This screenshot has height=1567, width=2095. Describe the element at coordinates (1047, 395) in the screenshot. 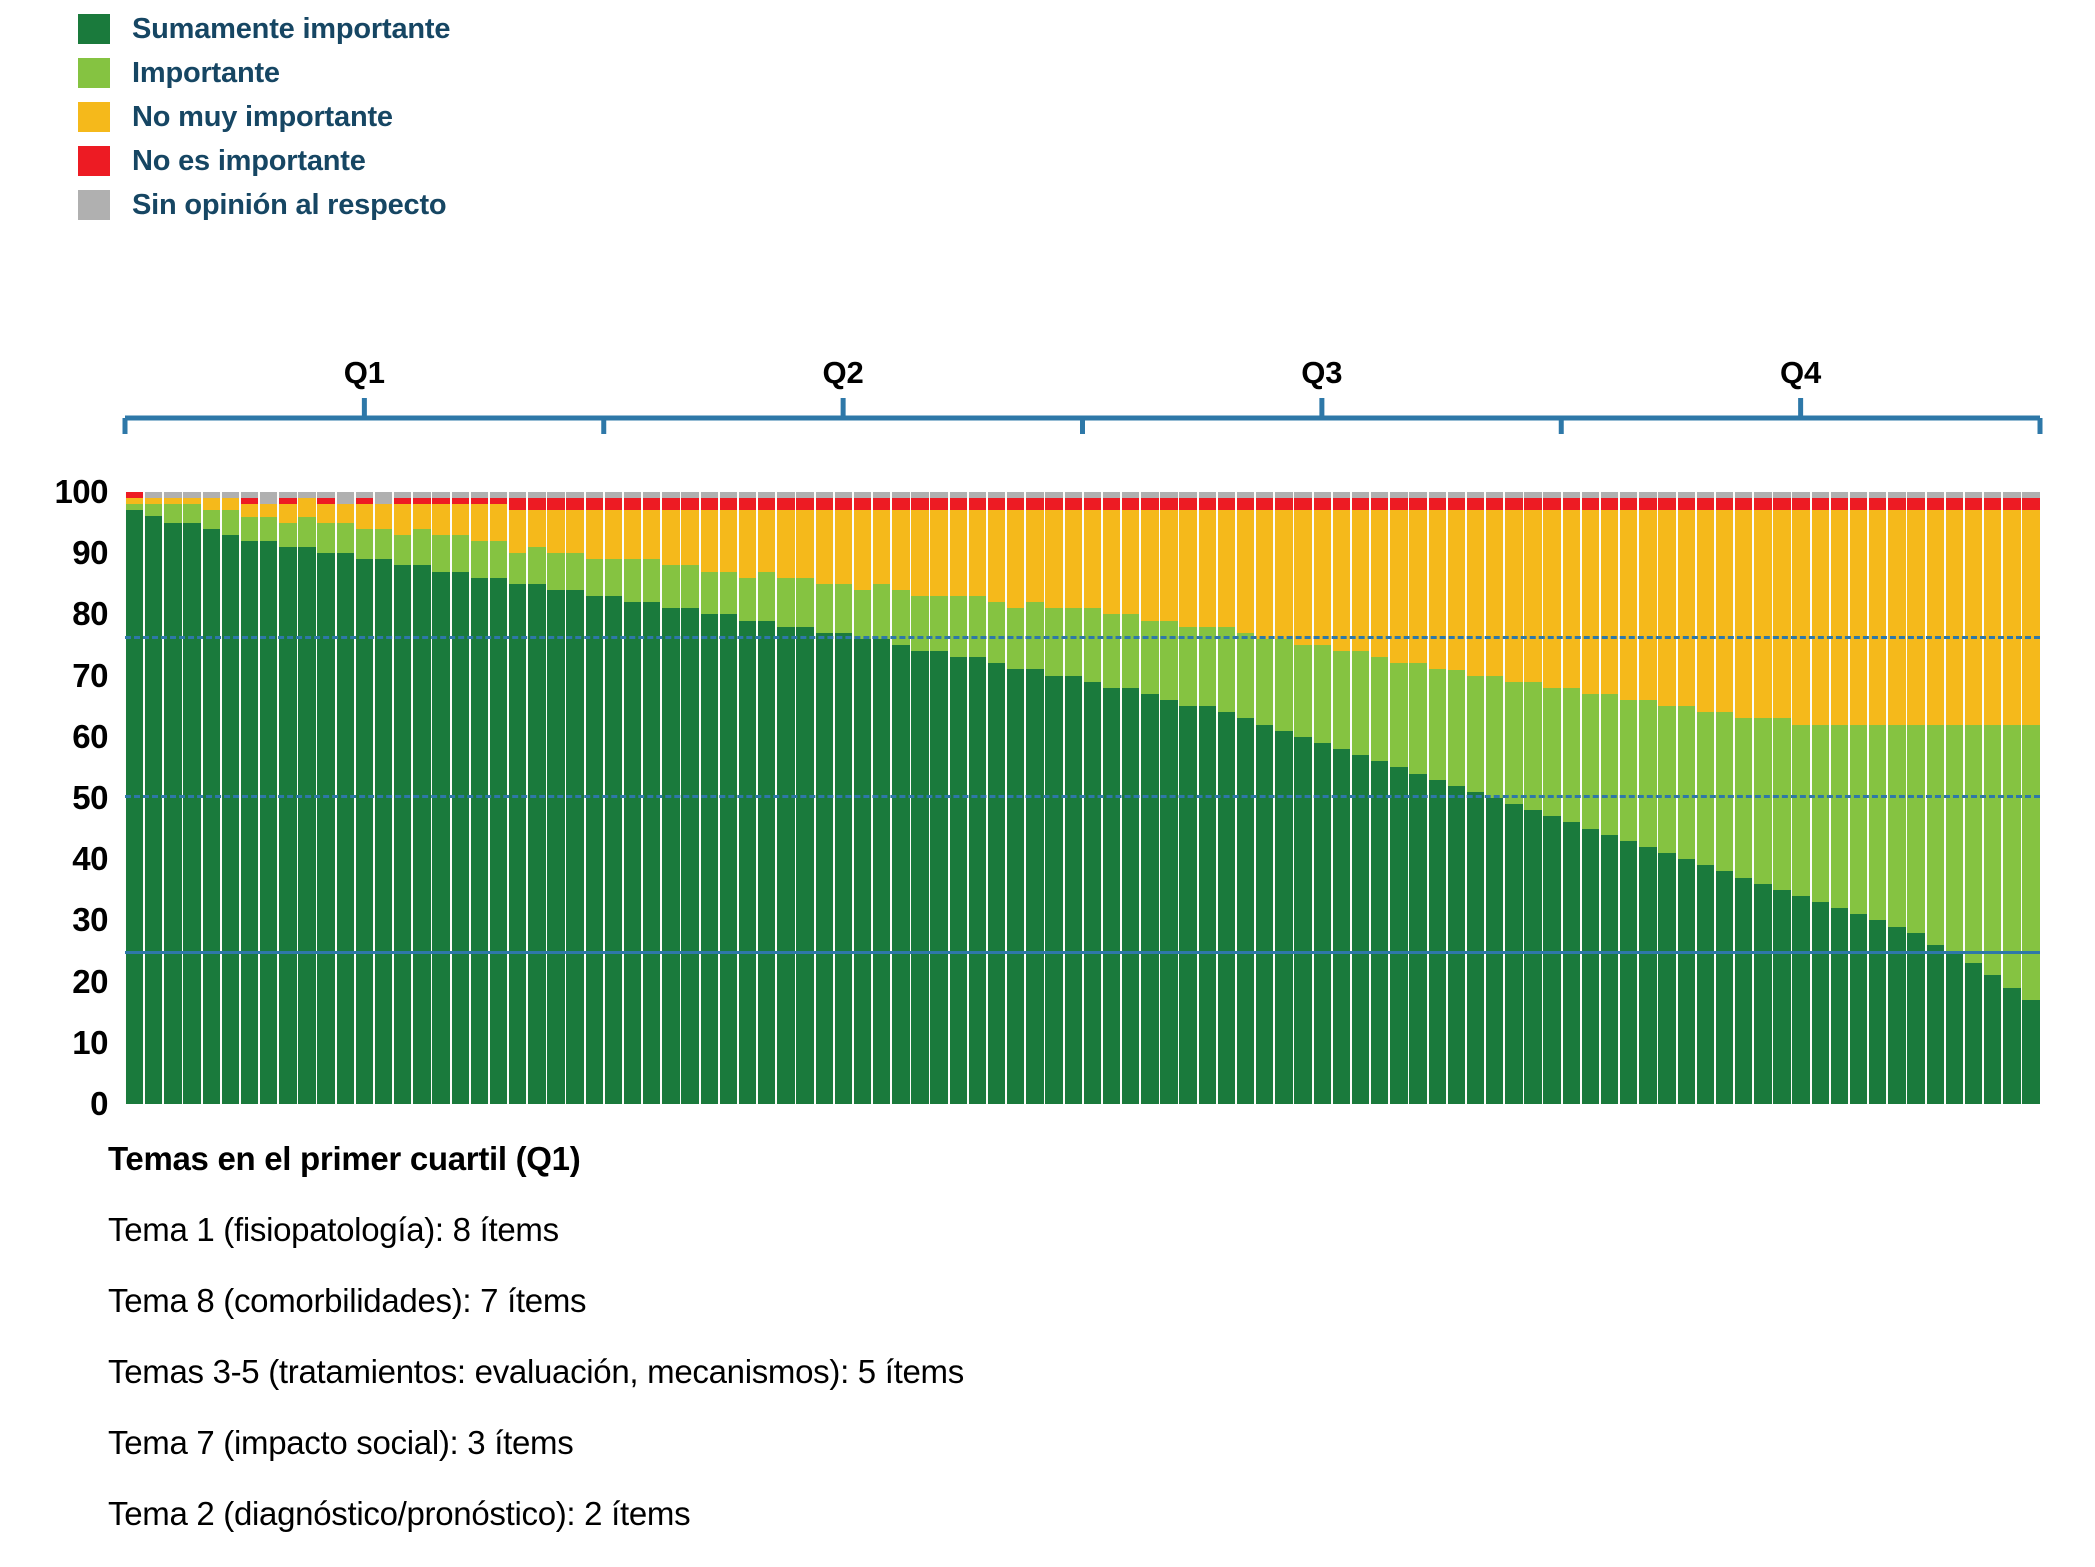

I see `quartile-bracket-band: Q1 Q2 Q3 Q4` at that location.